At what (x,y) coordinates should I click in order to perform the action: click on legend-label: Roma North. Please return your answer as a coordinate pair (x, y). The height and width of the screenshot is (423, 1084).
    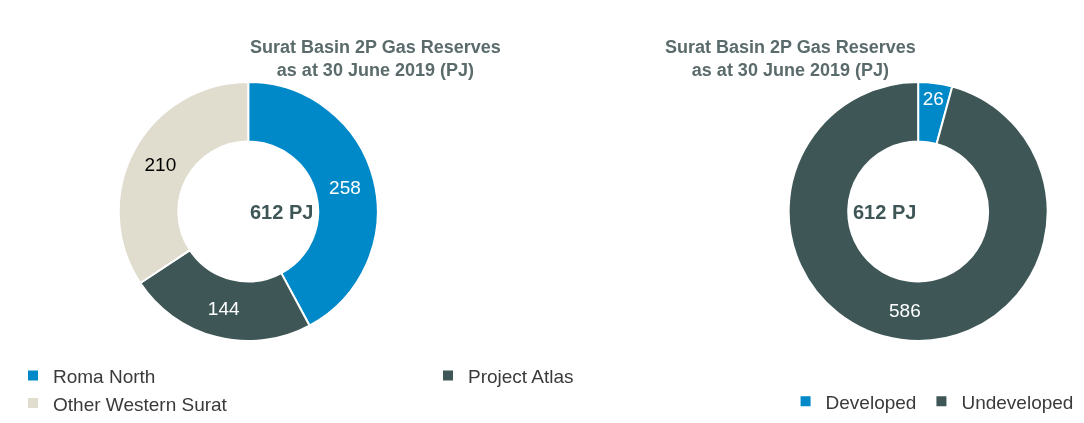
    Looking at the image, I should click on (104, 376).